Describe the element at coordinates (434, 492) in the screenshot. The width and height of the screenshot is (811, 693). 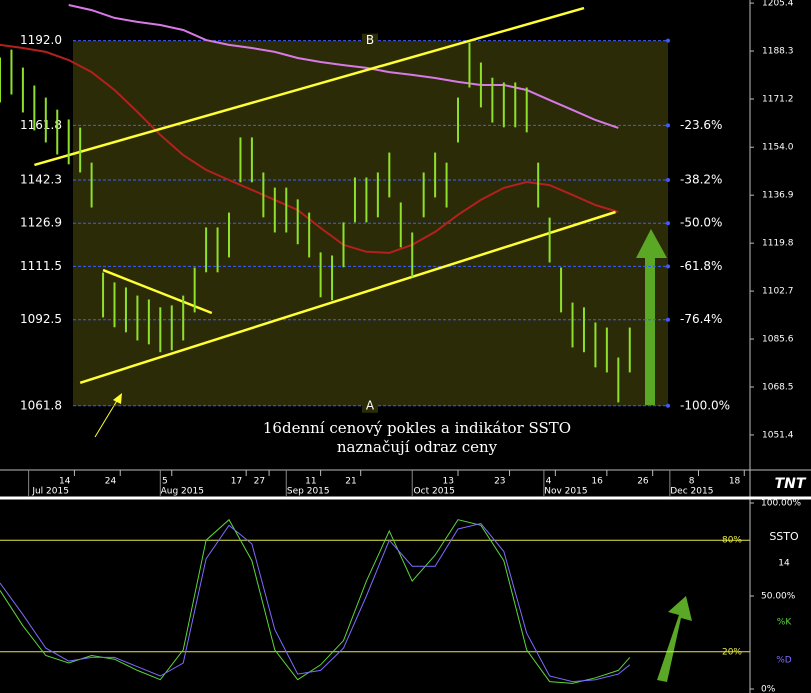
I see `month-label: Oct 2015` at that location.